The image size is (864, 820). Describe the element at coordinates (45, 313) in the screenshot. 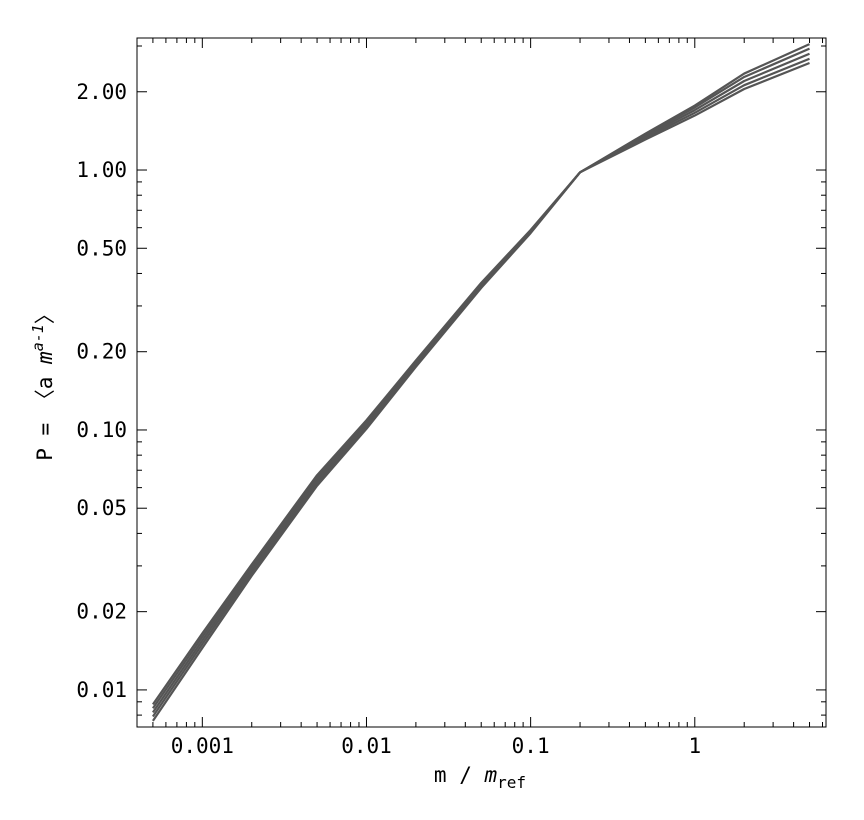

I see `y-label-part: 〉` at that location.